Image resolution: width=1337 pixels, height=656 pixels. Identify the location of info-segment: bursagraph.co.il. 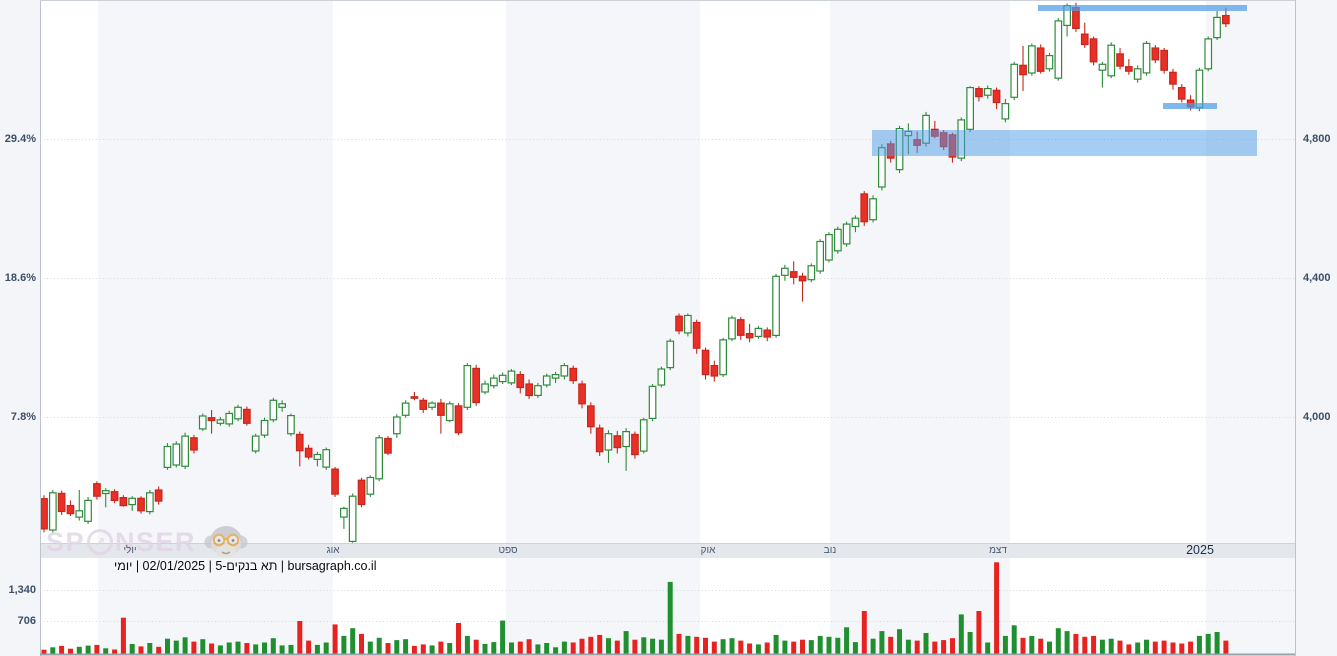
(332, 566).